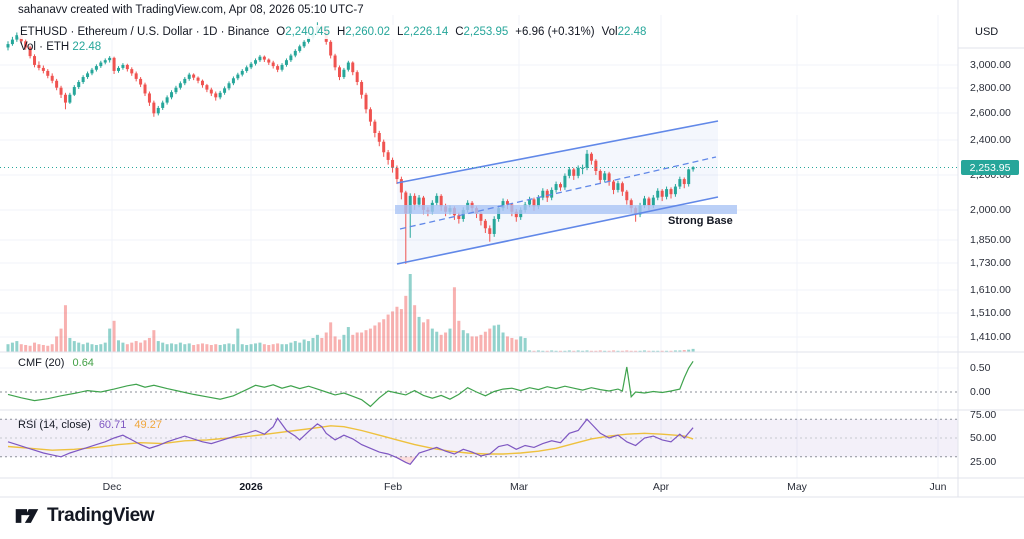  What do you see at coordinates (990, 210) in the screenshot?
I see `price-axis-label: 2,000.00` at bounding box center [990, 210].